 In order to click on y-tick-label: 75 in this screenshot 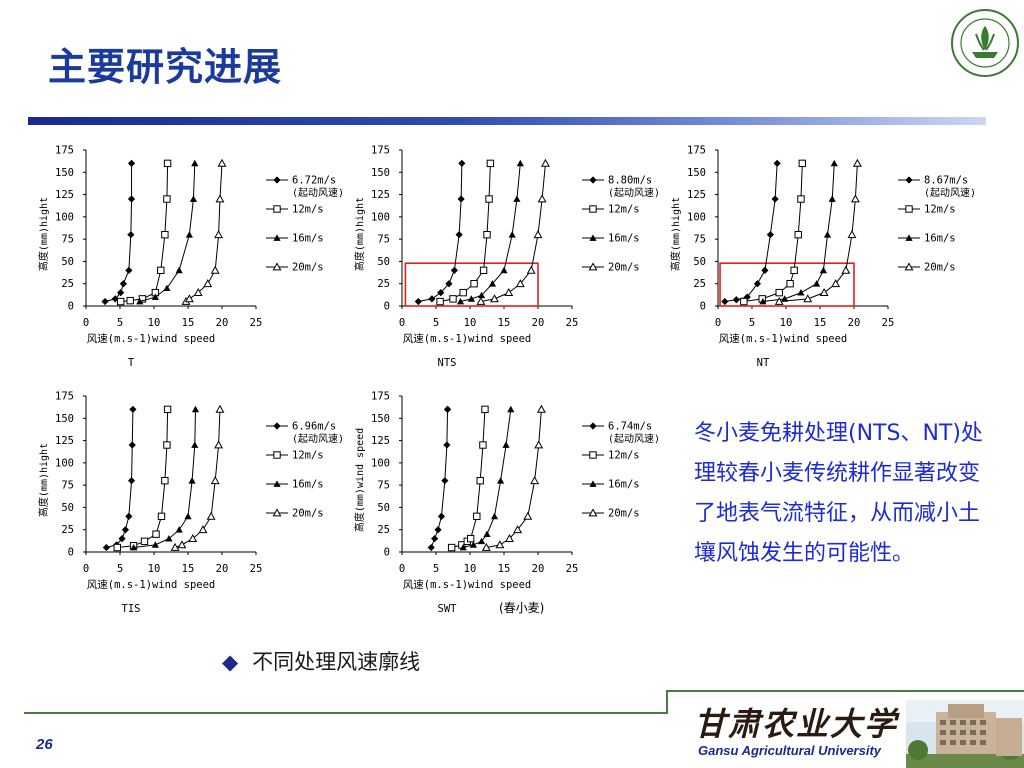, I will do `click(383, 240)`.